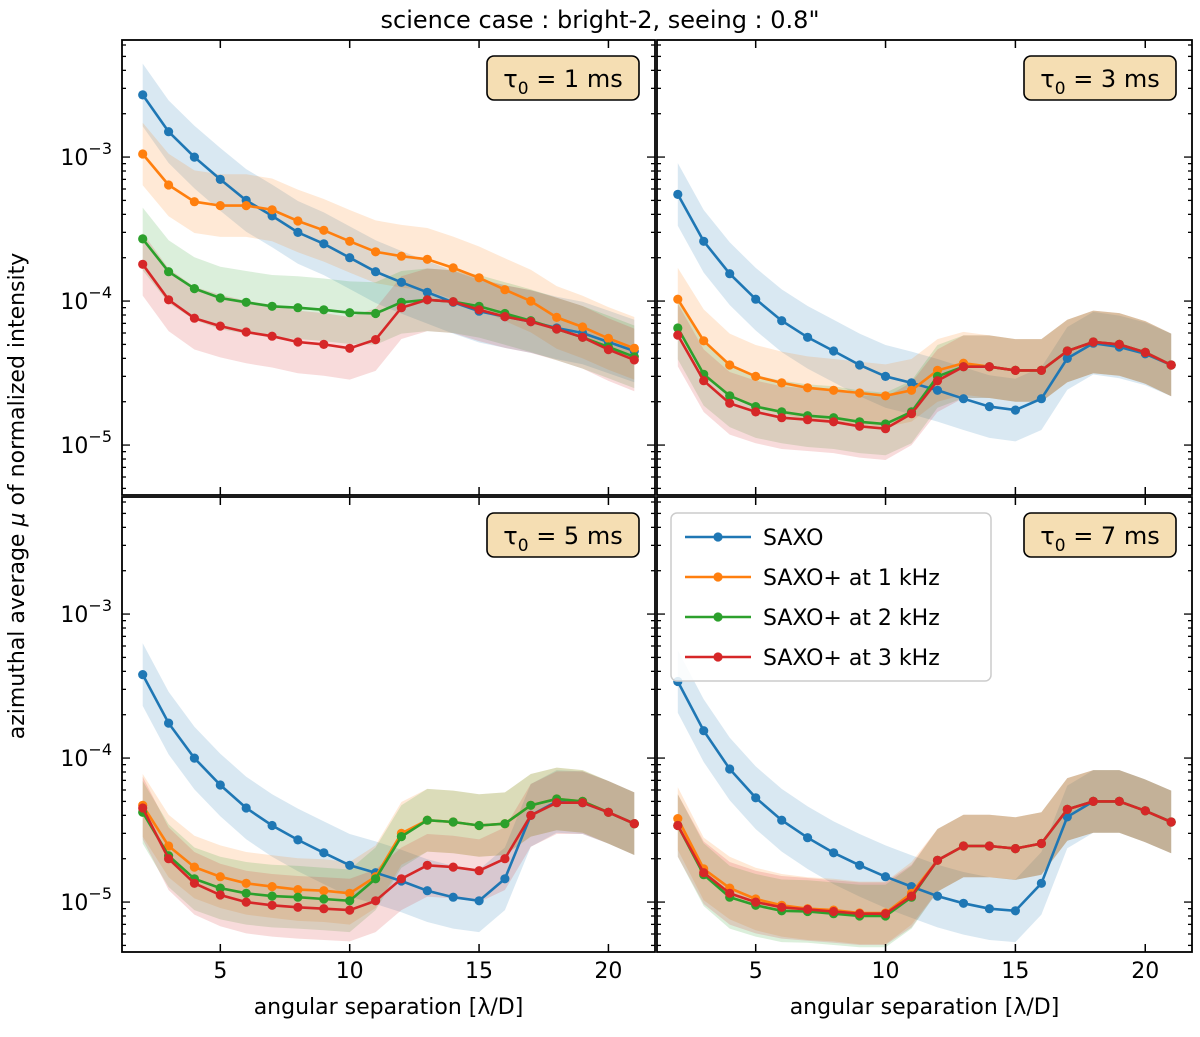  Describe the element at coordinates (1099, 539) in the screenshot. I see `tau-label: τ0 = 7 ms` at that location.